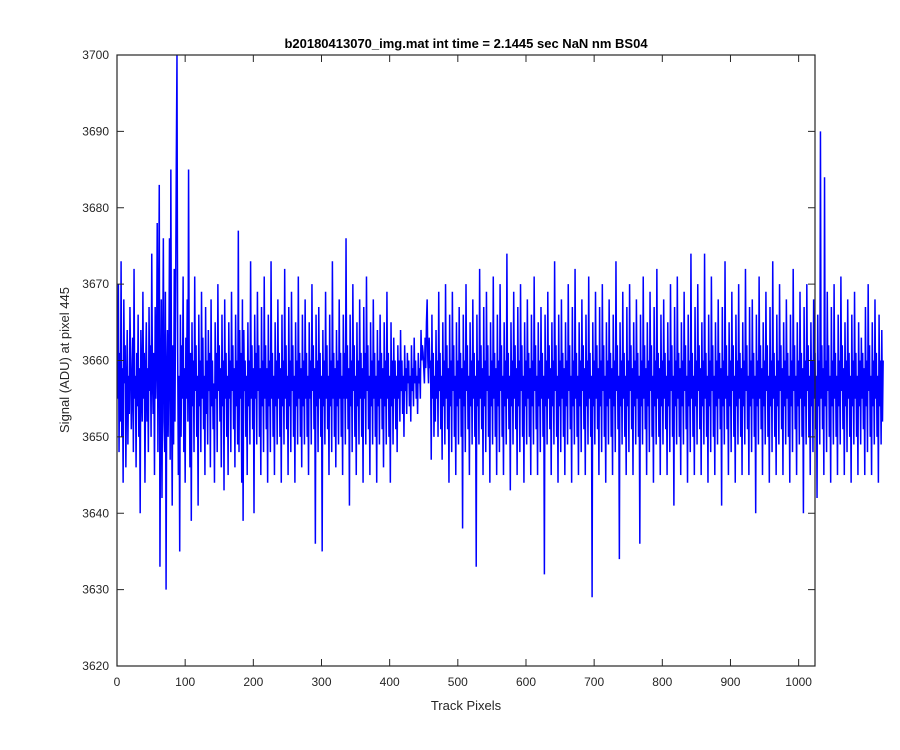  What do you see at coordinates (95, 361) in the screenshot?
I see `y-tick-label: 3660` at bounding box center [95, 361].